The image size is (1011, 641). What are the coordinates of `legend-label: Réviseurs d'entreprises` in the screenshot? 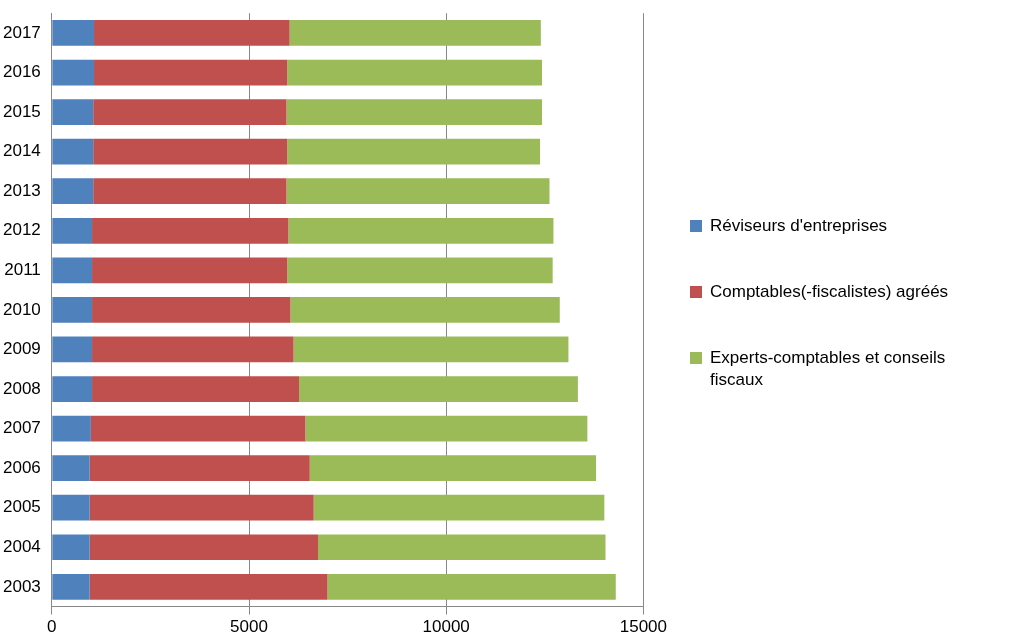 It's located at (799, 226).